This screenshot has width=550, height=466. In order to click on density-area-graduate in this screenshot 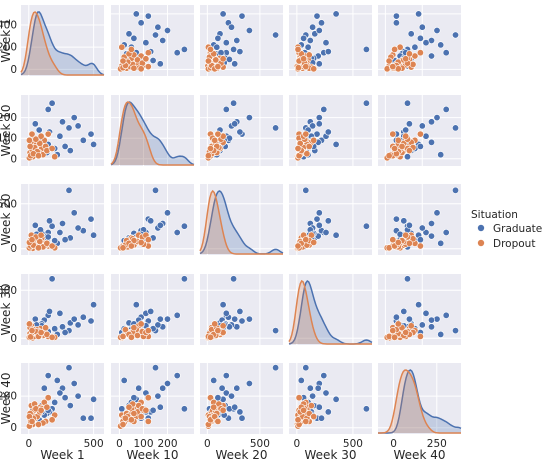, I will do `click(330, 312)`.